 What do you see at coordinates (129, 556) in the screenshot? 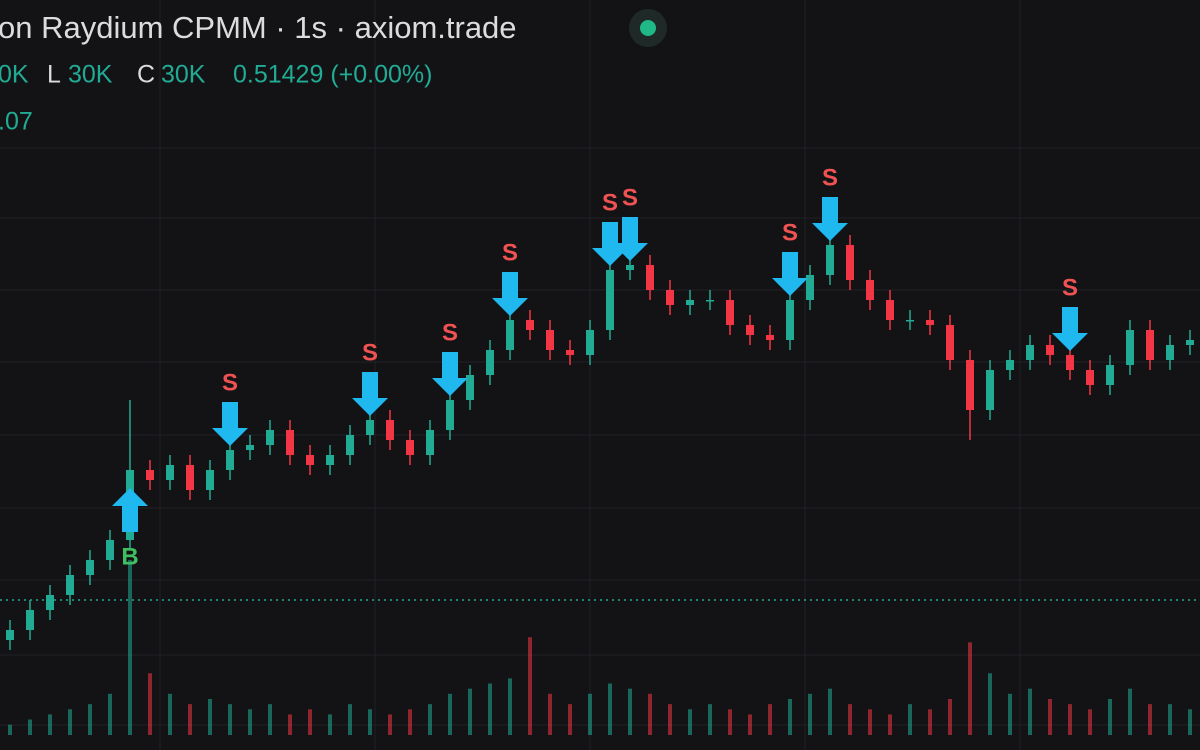
I see `buy-label: B` at bounding box center [129, 556].